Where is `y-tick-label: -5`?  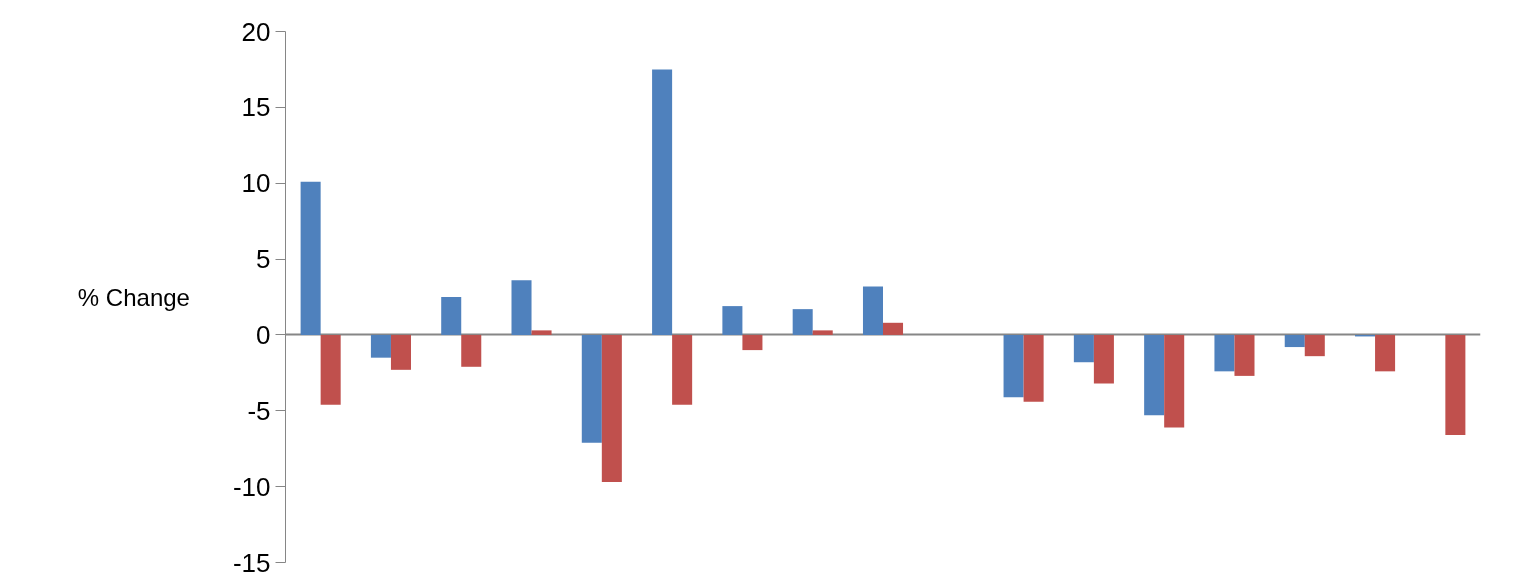 y-tick-label: -5 is located at coordinates (259, 410).